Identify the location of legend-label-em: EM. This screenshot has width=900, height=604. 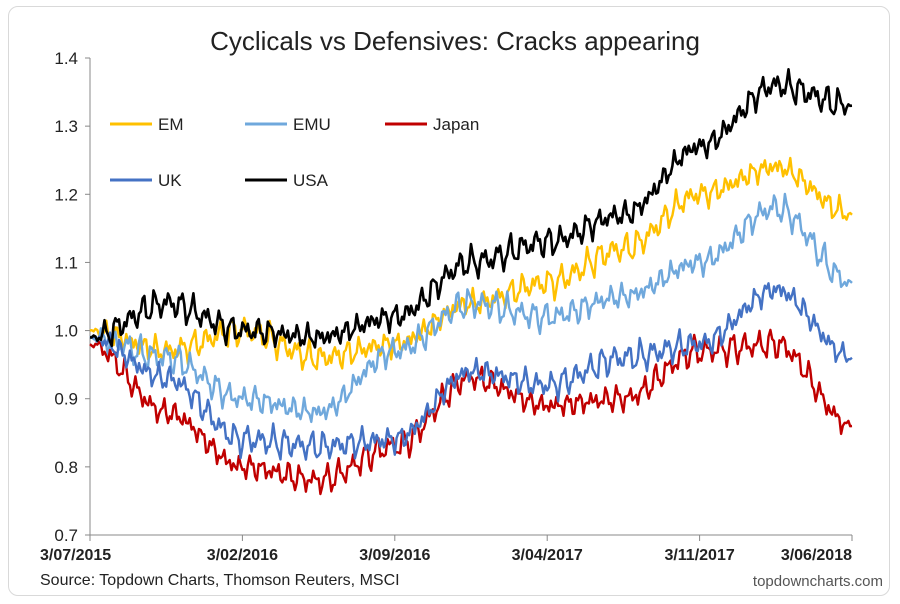
(171, 124).